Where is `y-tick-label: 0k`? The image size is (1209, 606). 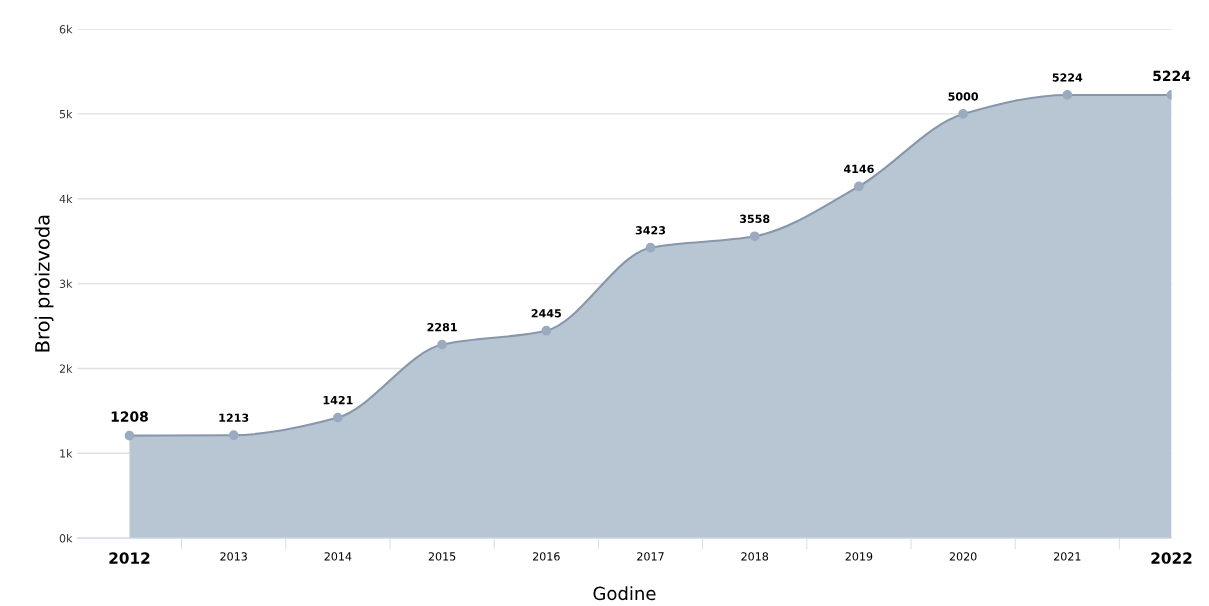 y-tick-label: 0k is located at coordinates (66, 538).